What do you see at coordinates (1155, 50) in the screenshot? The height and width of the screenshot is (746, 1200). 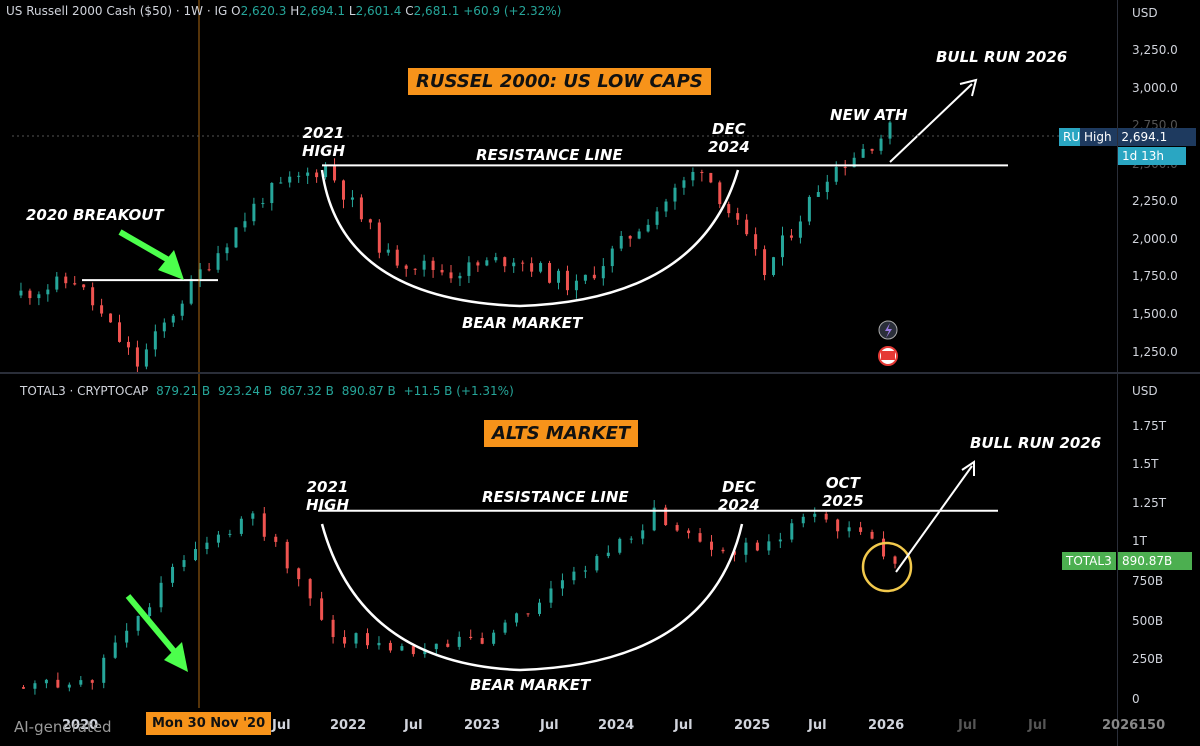 I see `russell-tick: 3,250.0` at bounding box center [1155, 50].